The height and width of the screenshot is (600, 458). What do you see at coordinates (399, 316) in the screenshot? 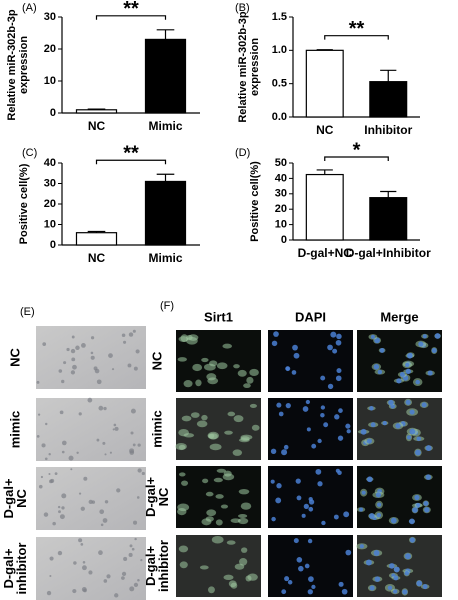
I see `column-label: Merge` at bounding box center [399, 316].